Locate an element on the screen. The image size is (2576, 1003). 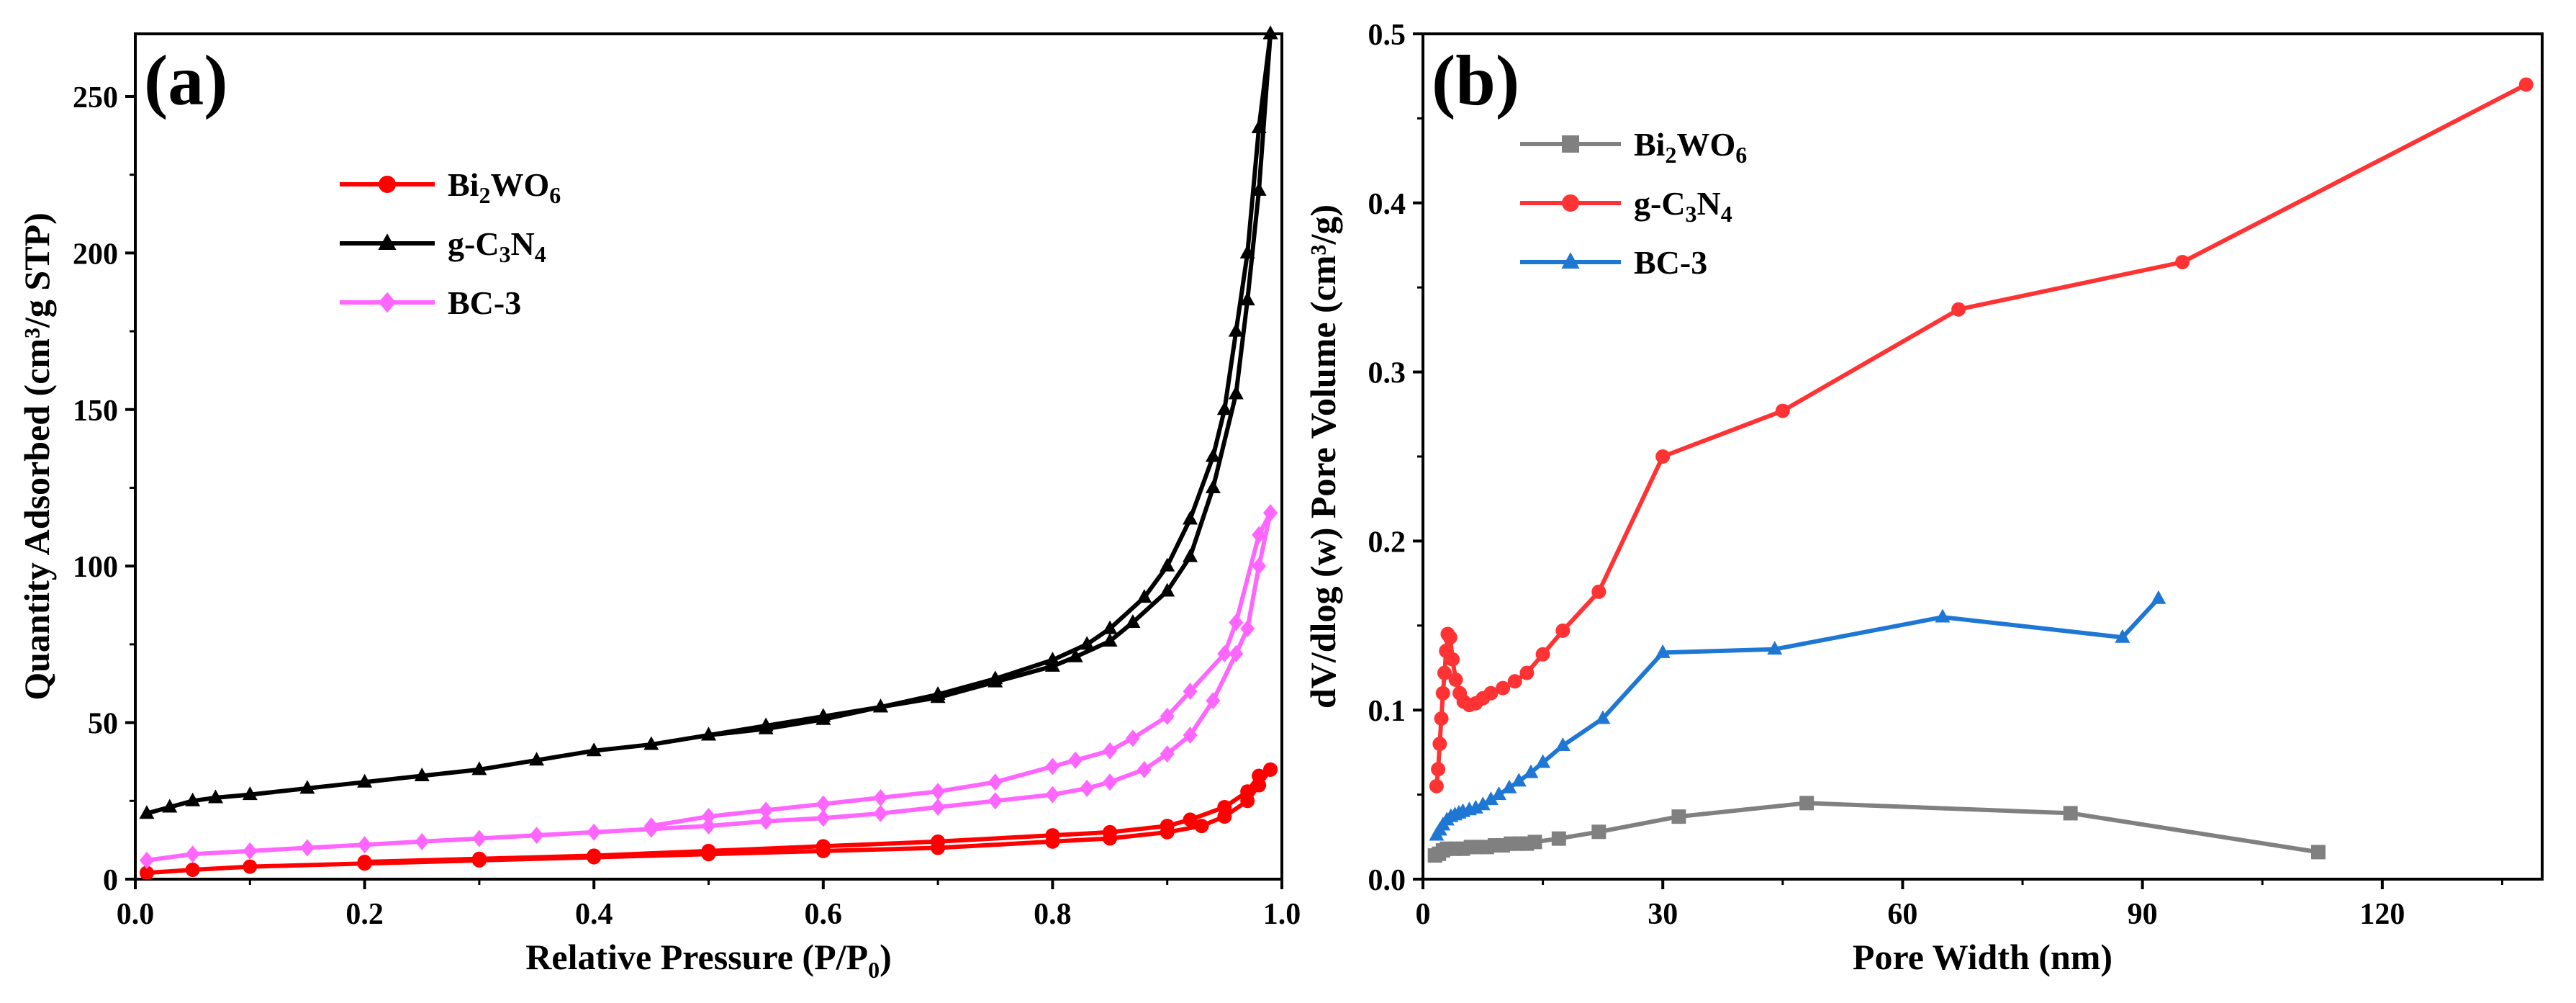
legend-label: BC-3 is located at coordinates (485, 302).